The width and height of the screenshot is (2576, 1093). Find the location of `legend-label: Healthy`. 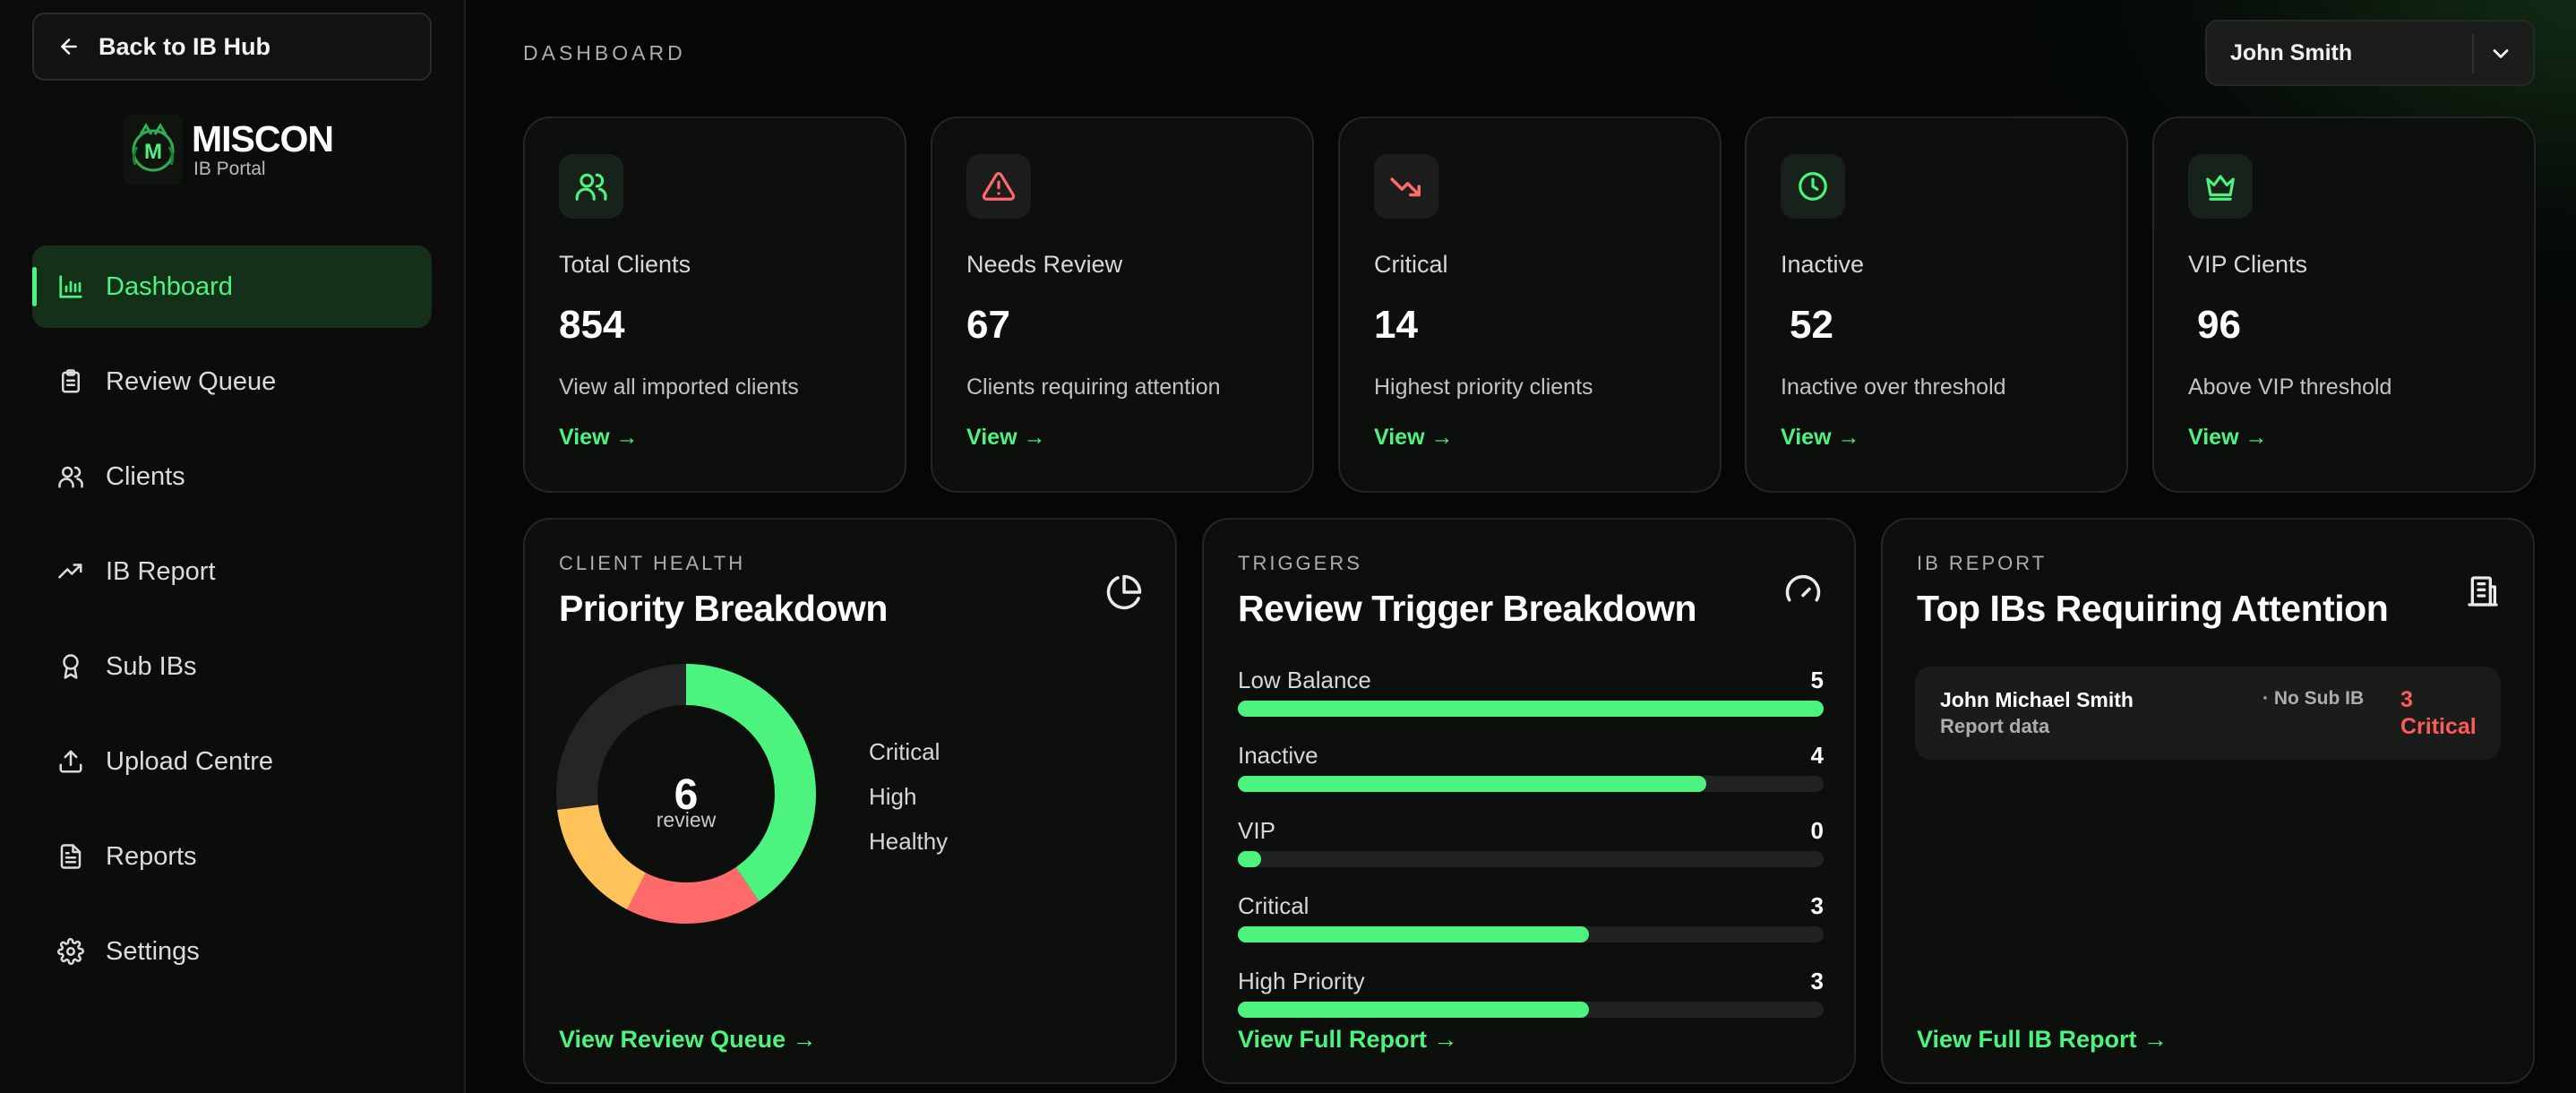

legend-label: Healthy is located at coordinates (909, 841).